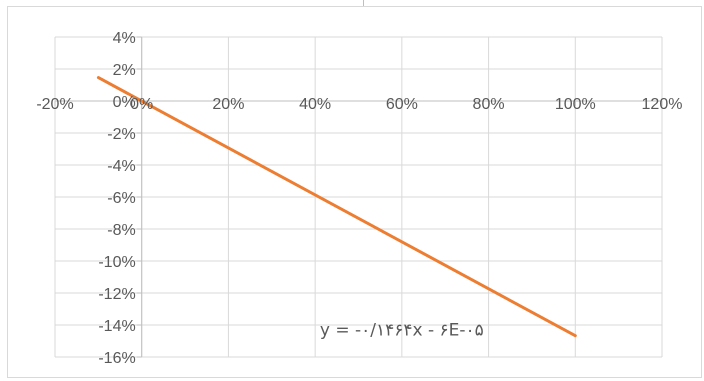  I want to click on trendline-equation: y = -۰/۱۴۶۴x - ۶E-۰۵, so click(402, 330).